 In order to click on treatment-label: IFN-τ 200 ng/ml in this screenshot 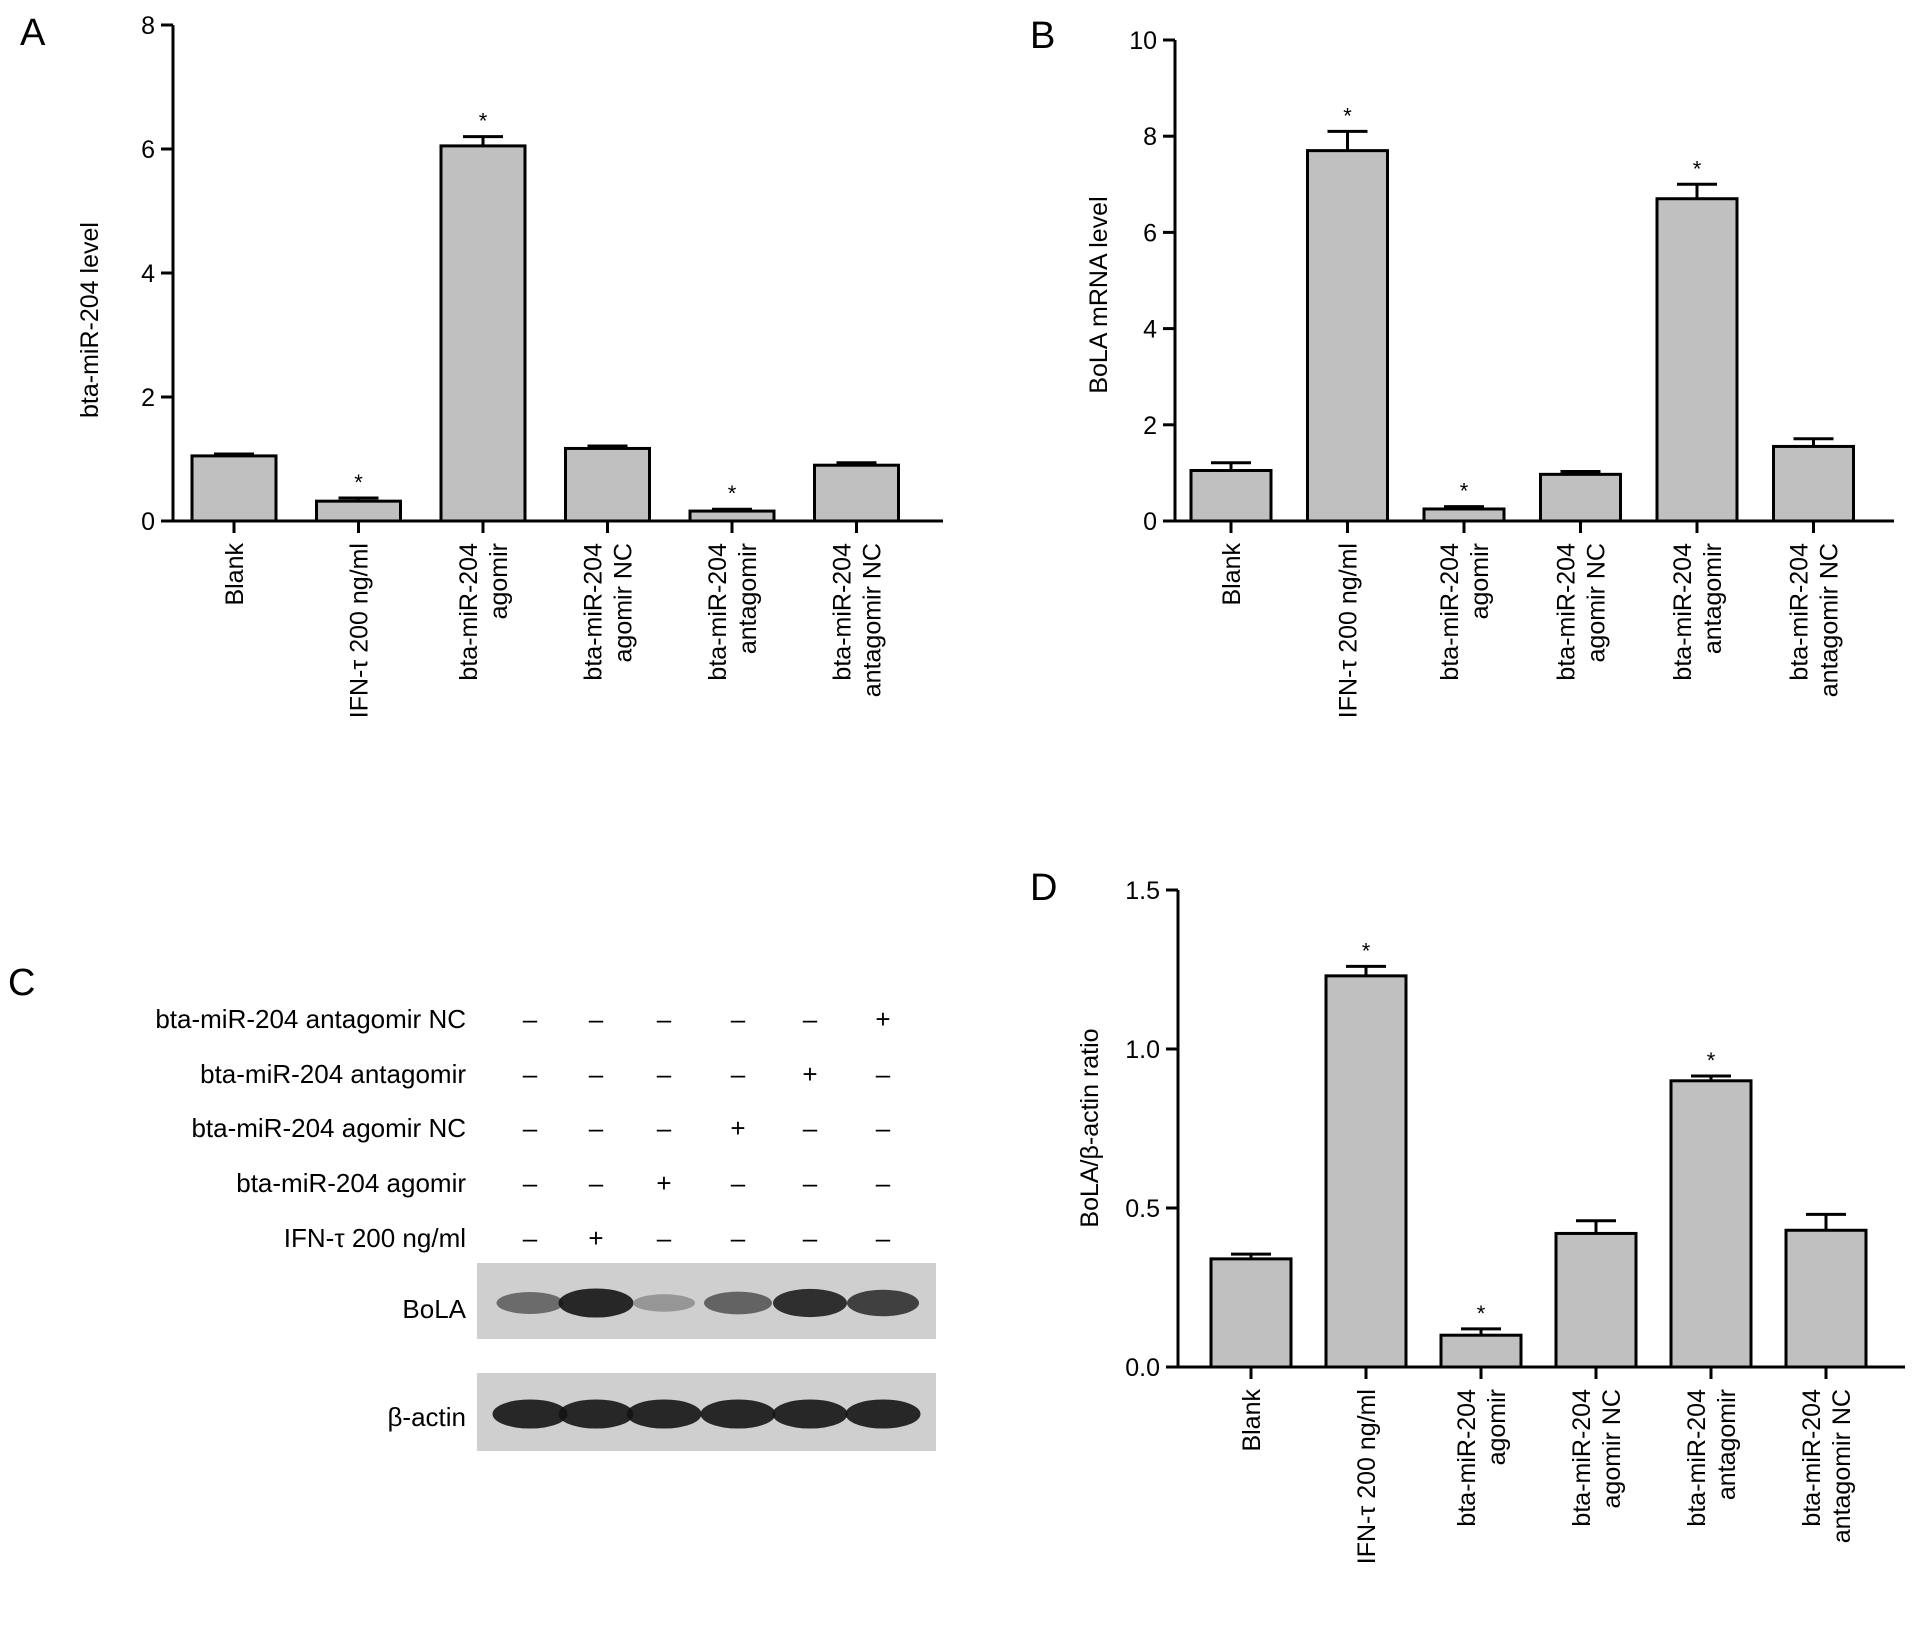, I will do `click(375, 1238)`.